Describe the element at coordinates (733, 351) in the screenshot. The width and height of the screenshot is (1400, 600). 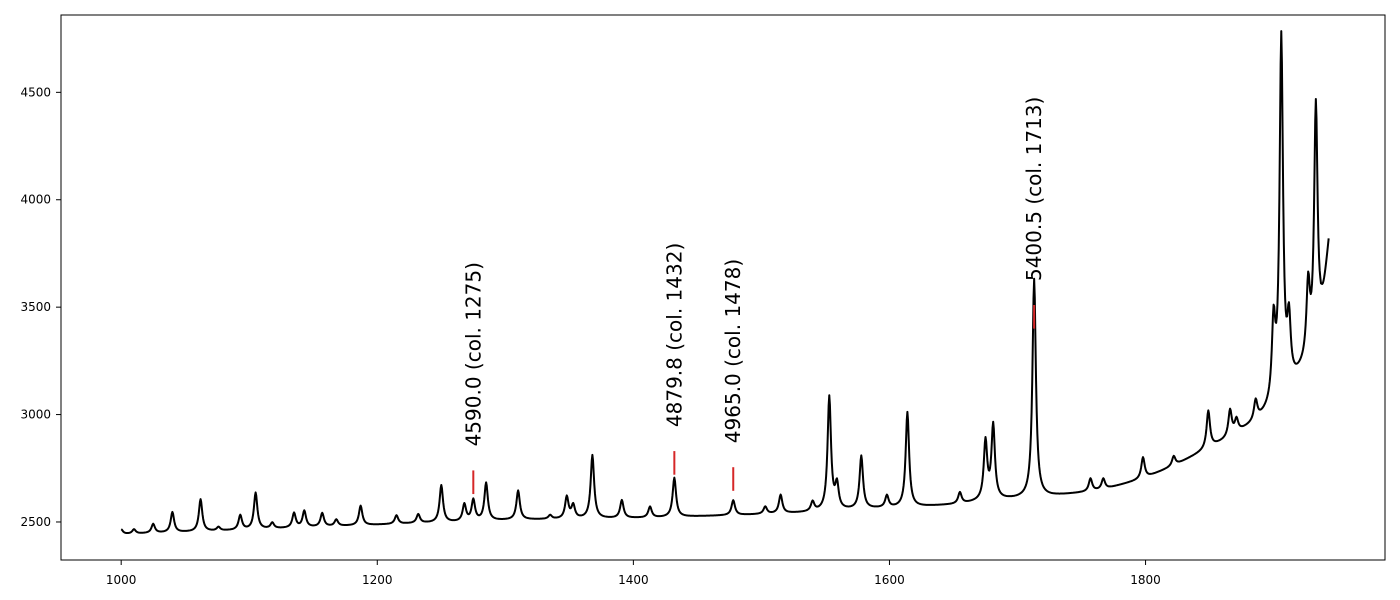
I see `annotation-label: 4965.0 (col. 1478)` at that location.